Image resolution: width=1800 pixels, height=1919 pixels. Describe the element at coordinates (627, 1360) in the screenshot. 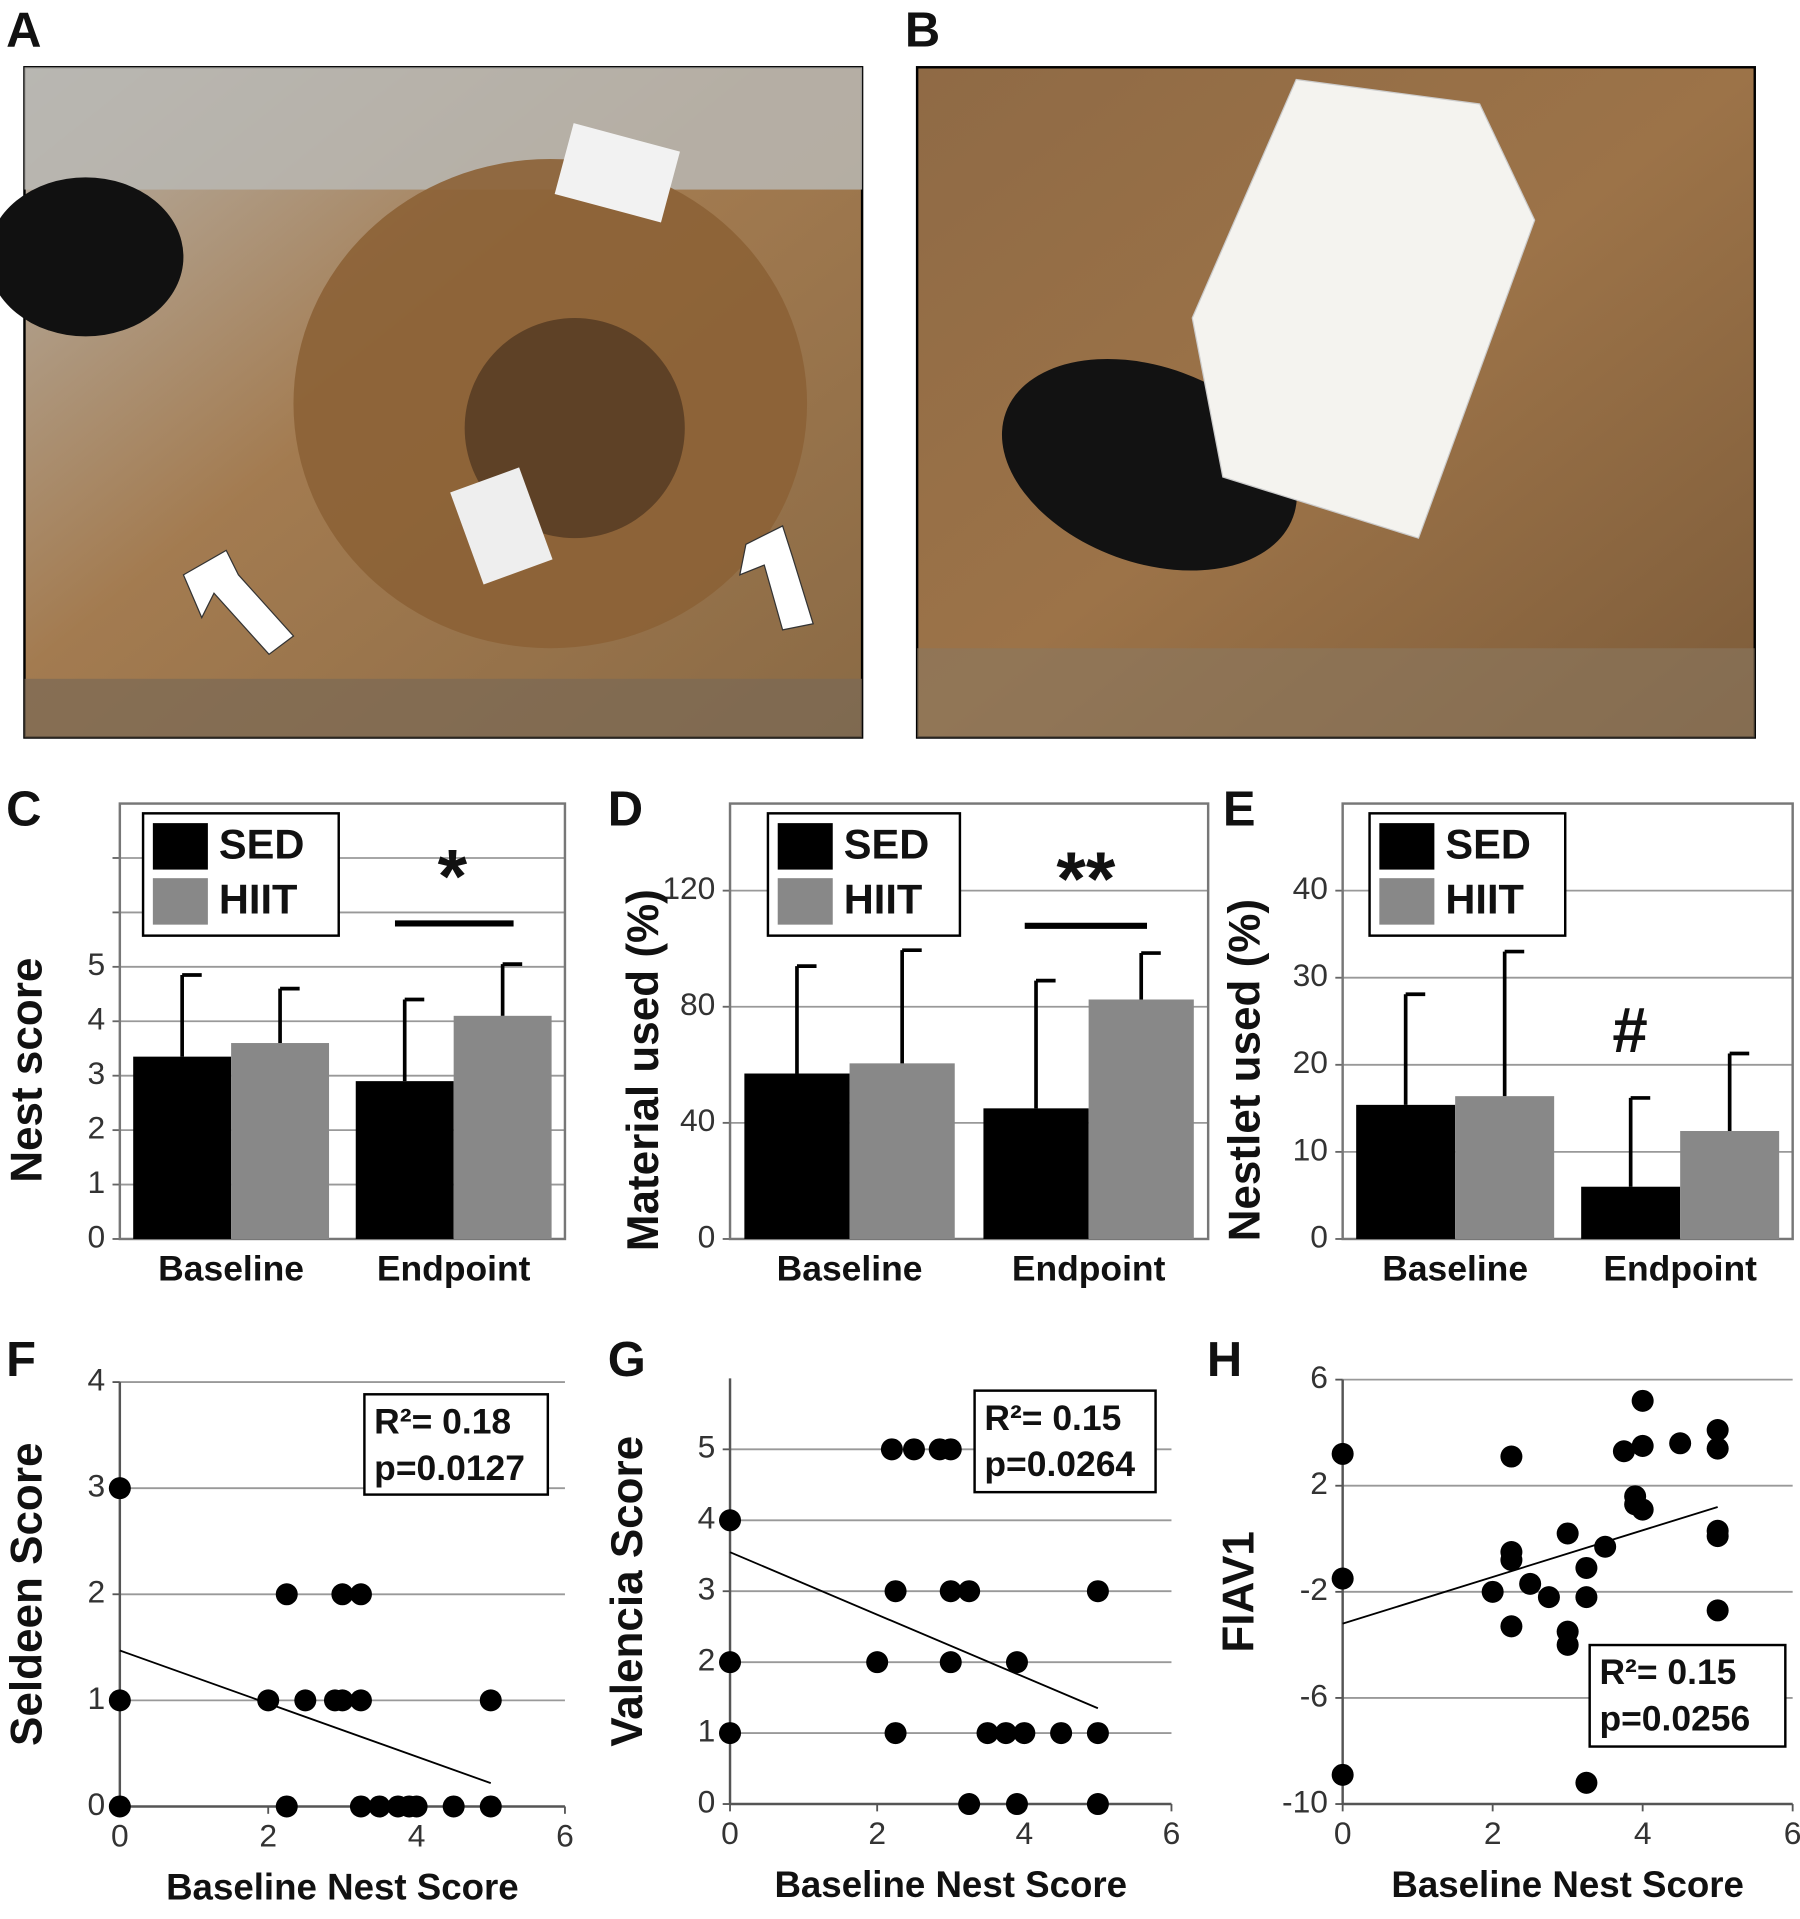

I see `panel-label: G` at that location.